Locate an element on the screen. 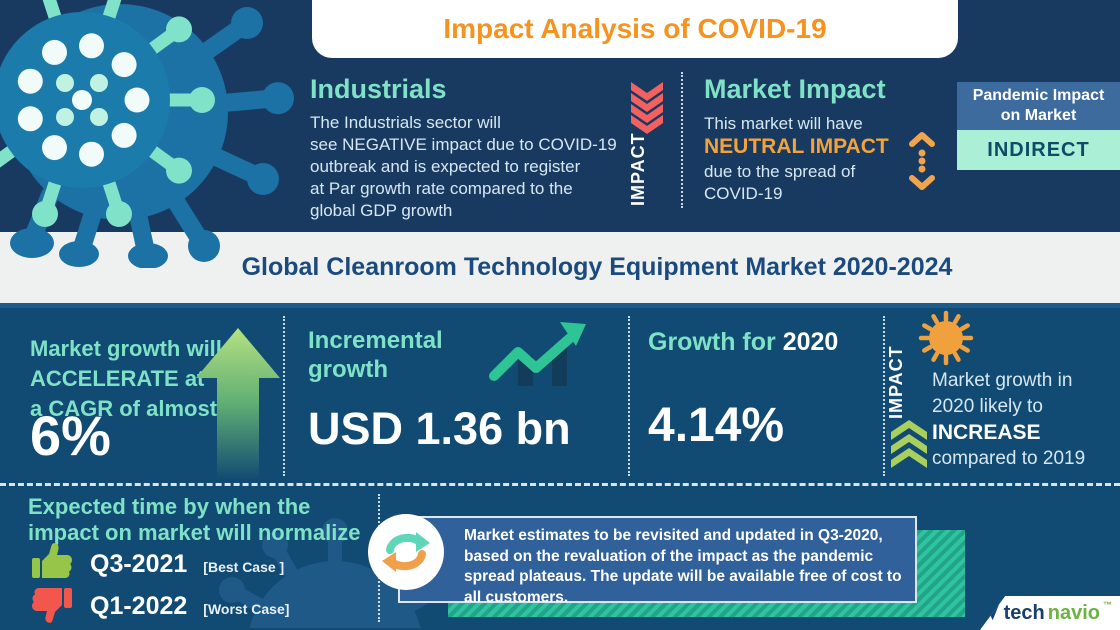 This screenshot has height=630, width=1120. market-impact-line3: COVID-19 is located at coordinates (743, 193).